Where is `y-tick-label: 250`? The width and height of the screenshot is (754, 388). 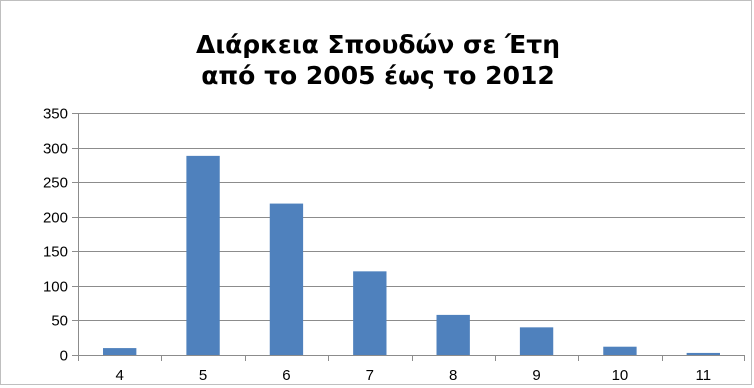
y-tick-label: 250 is located at coordinates (55, 183).